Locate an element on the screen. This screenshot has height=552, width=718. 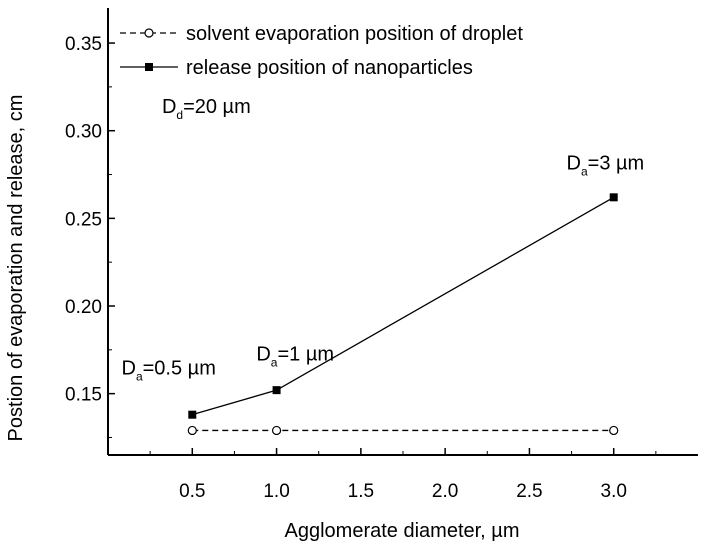
legend-label: release position of nanoparticles is located at coordinates (329, 68).